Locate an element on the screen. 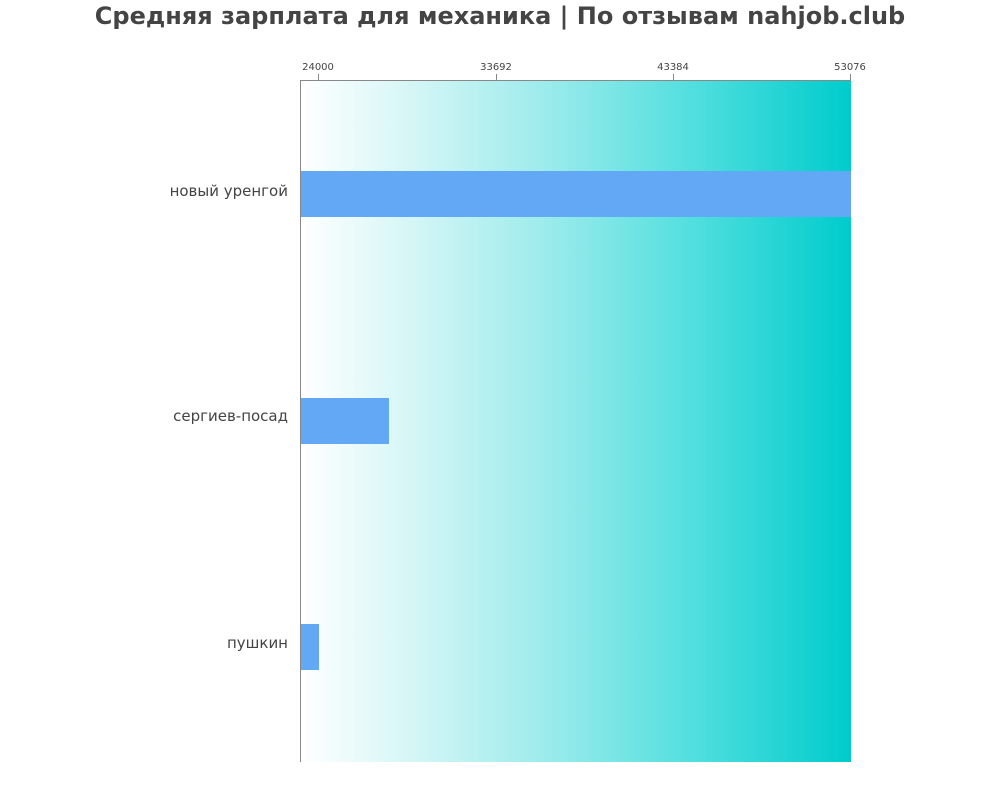  bar-pushkin is located at coordinates (310, 647).